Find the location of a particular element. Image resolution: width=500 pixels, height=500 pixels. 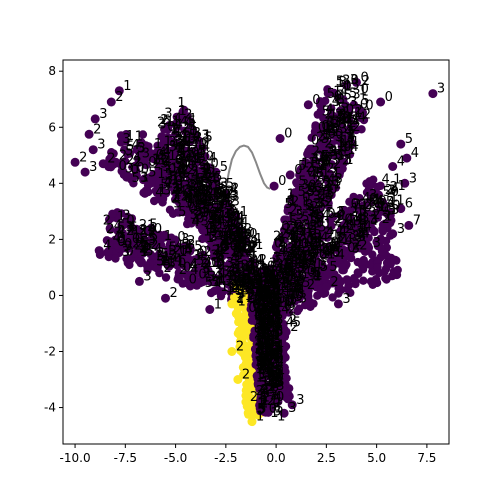

x-tick-label: -2.5 is located at coordinates (225, 458).